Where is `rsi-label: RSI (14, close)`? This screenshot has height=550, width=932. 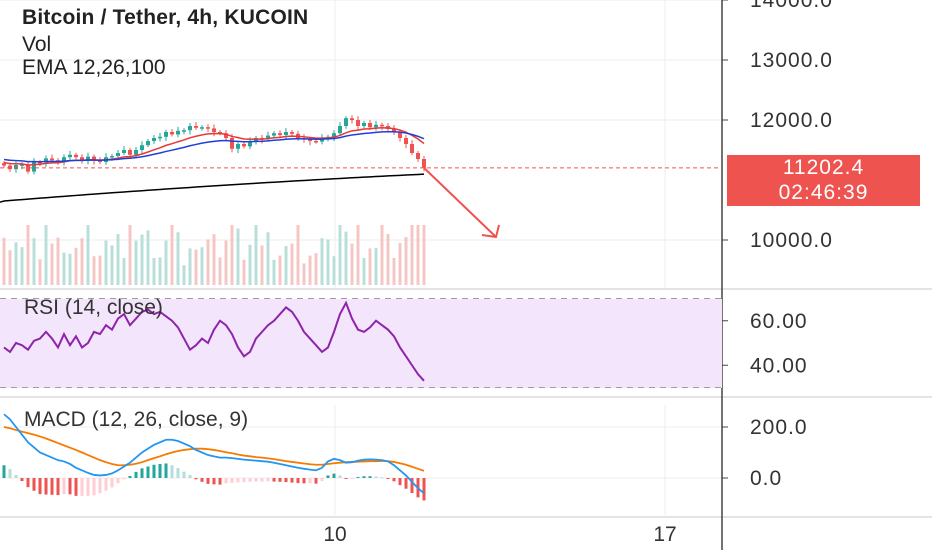
rsi-label: RSI (14, close) is located at coordinates (93, 307).